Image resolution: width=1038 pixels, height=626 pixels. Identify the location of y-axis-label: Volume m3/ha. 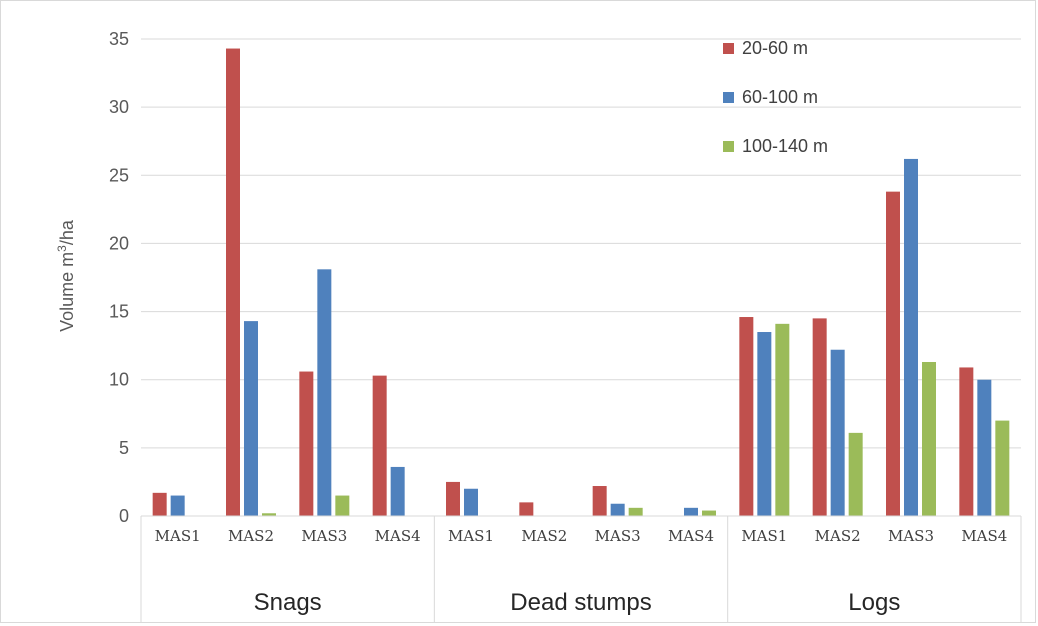
(66, 275).